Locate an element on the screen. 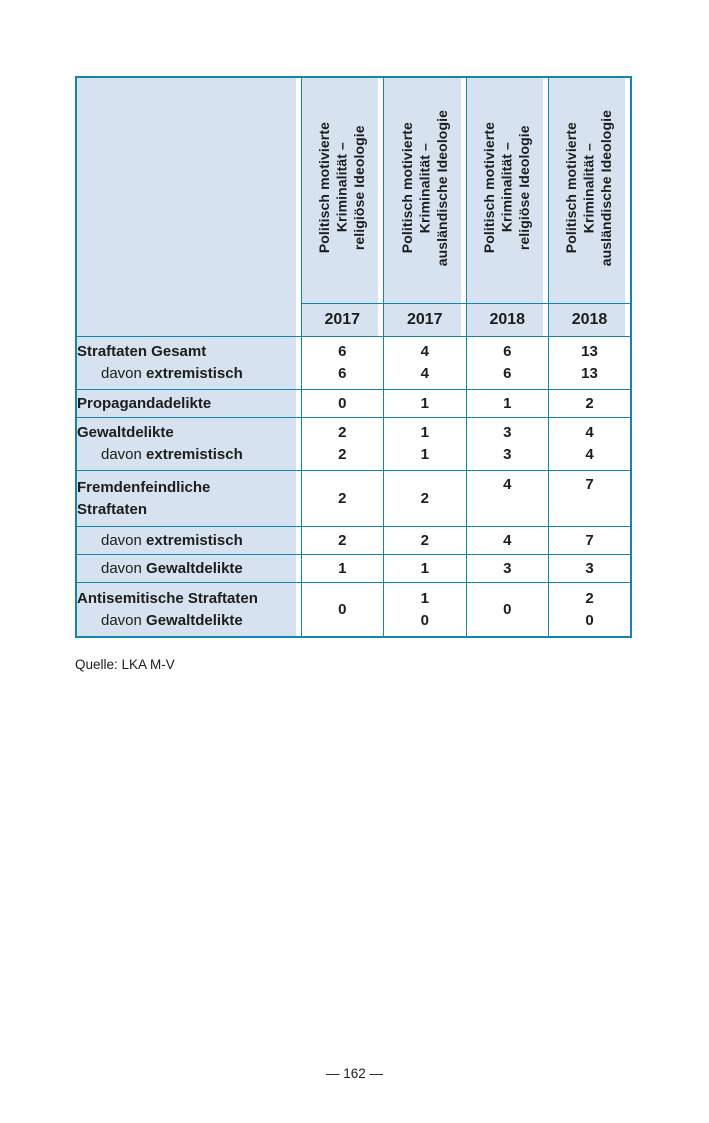 The image size is (709, 1123). value-cell: 13 13 is located at coordinates (590, 363).